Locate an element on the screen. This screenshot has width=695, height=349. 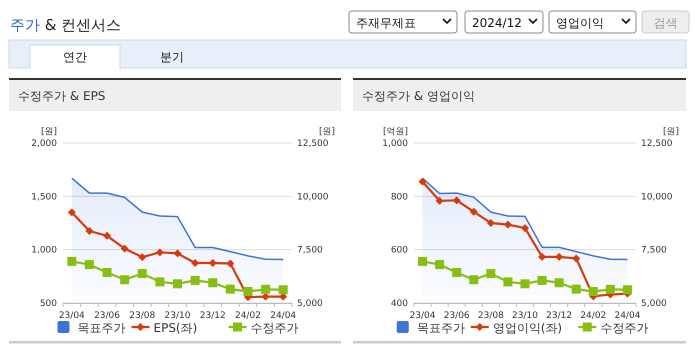
text: 주가 & 컨센서스 is located at coordinates (66, 25).